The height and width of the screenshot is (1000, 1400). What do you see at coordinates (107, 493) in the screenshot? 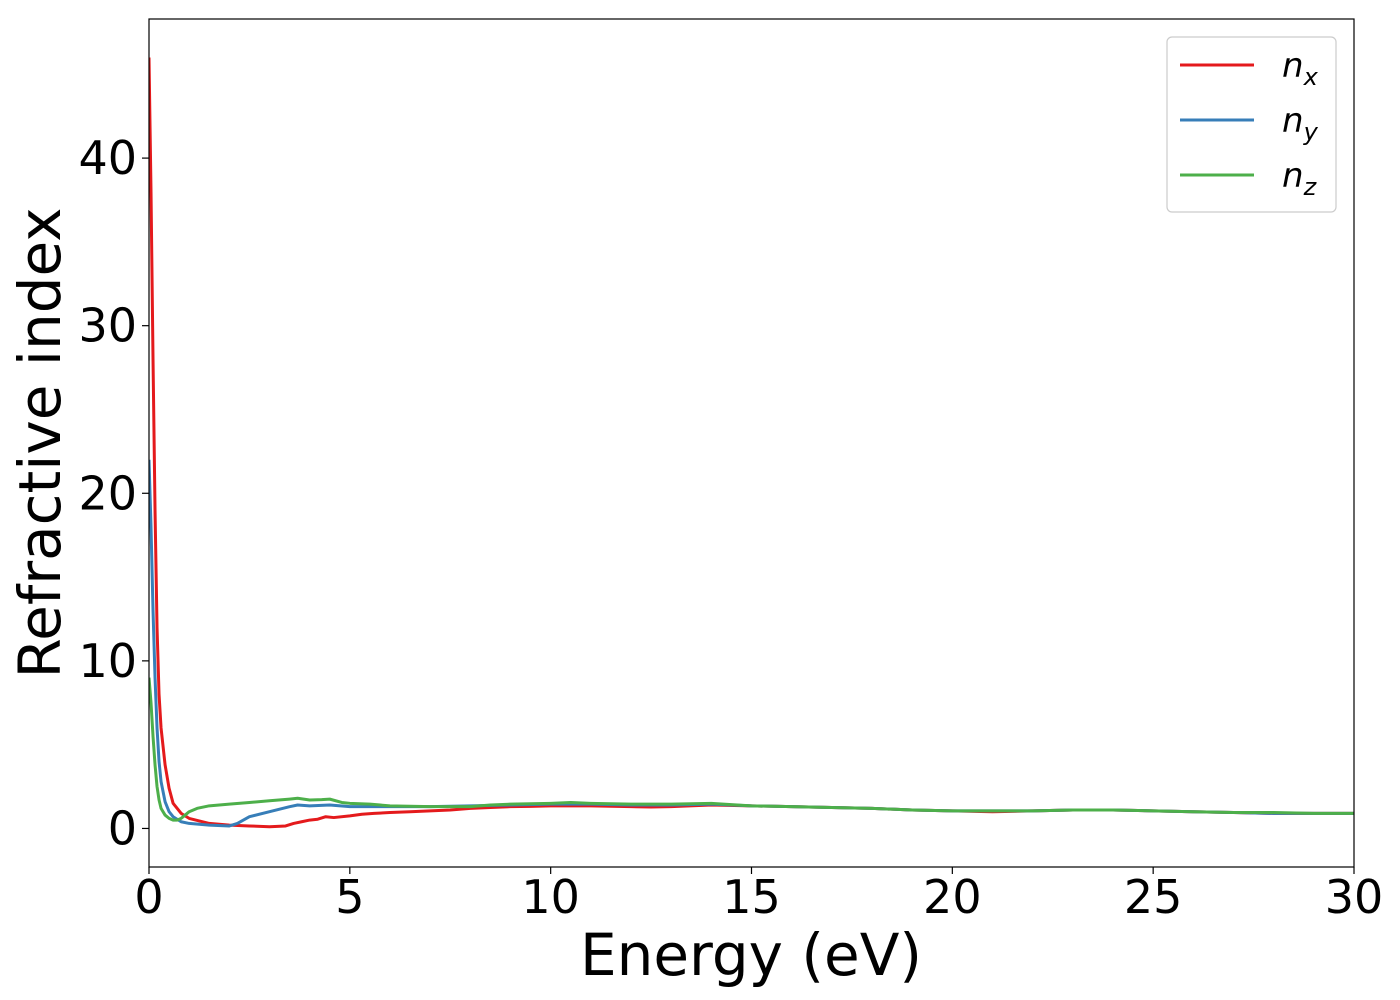
I see `y-tick-label: 20` at bounding box center [107, 493].